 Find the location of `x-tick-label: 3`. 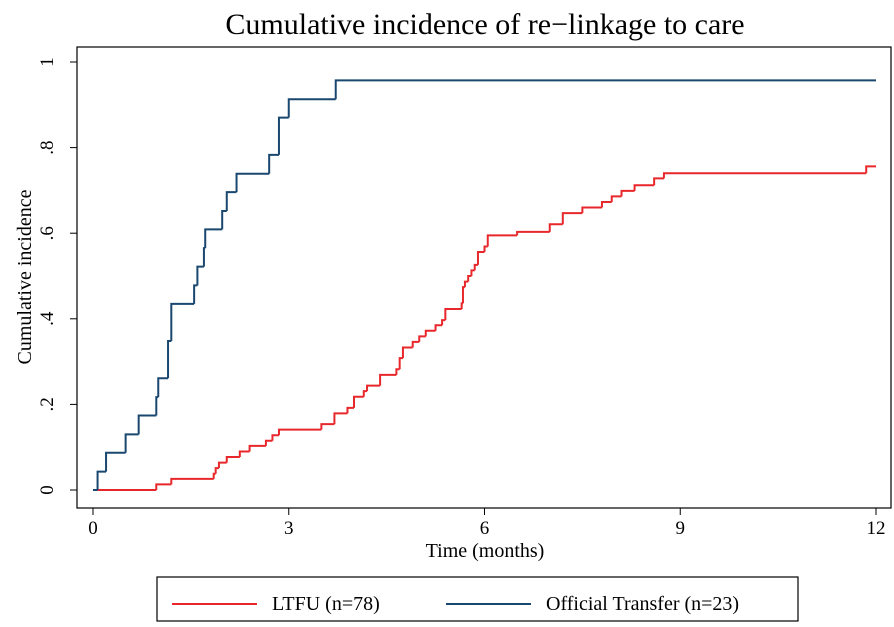

x-tick-label: 3 is located at coordinates (289, 528).